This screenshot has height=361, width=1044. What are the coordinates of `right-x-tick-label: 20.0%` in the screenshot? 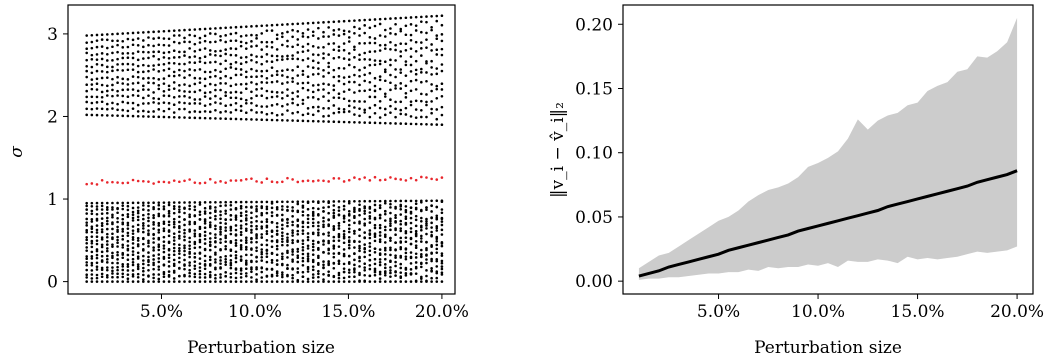 It's located at (1017, 312).